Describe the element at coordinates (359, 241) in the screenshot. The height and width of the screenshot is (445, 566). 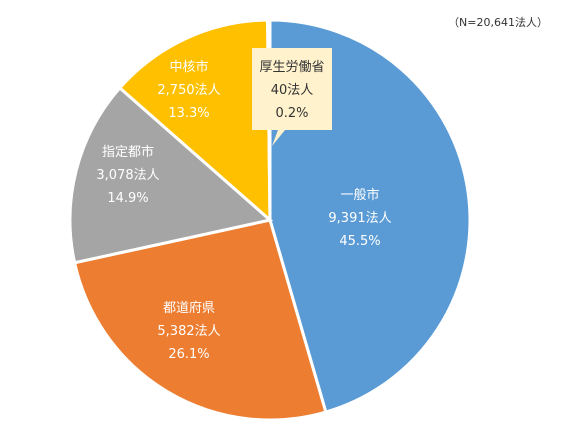
I see `label-ippanshi-percent: 45.5%` at that location.